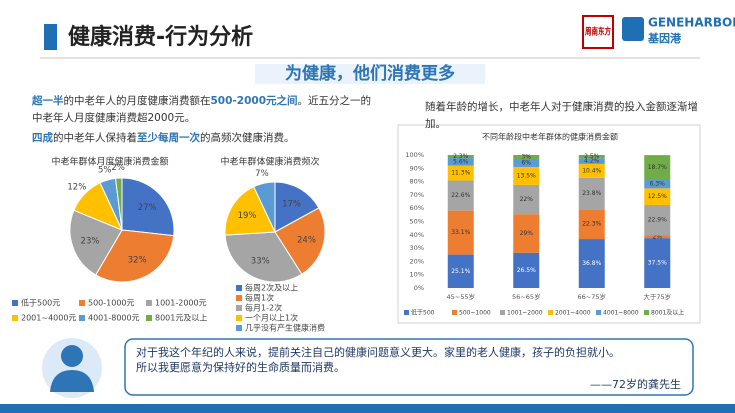 This screenshot has height=413, width=735. Describe the element at coordinates (260, 261) in the screenshot. I see `slice-label: 33%` at that location.